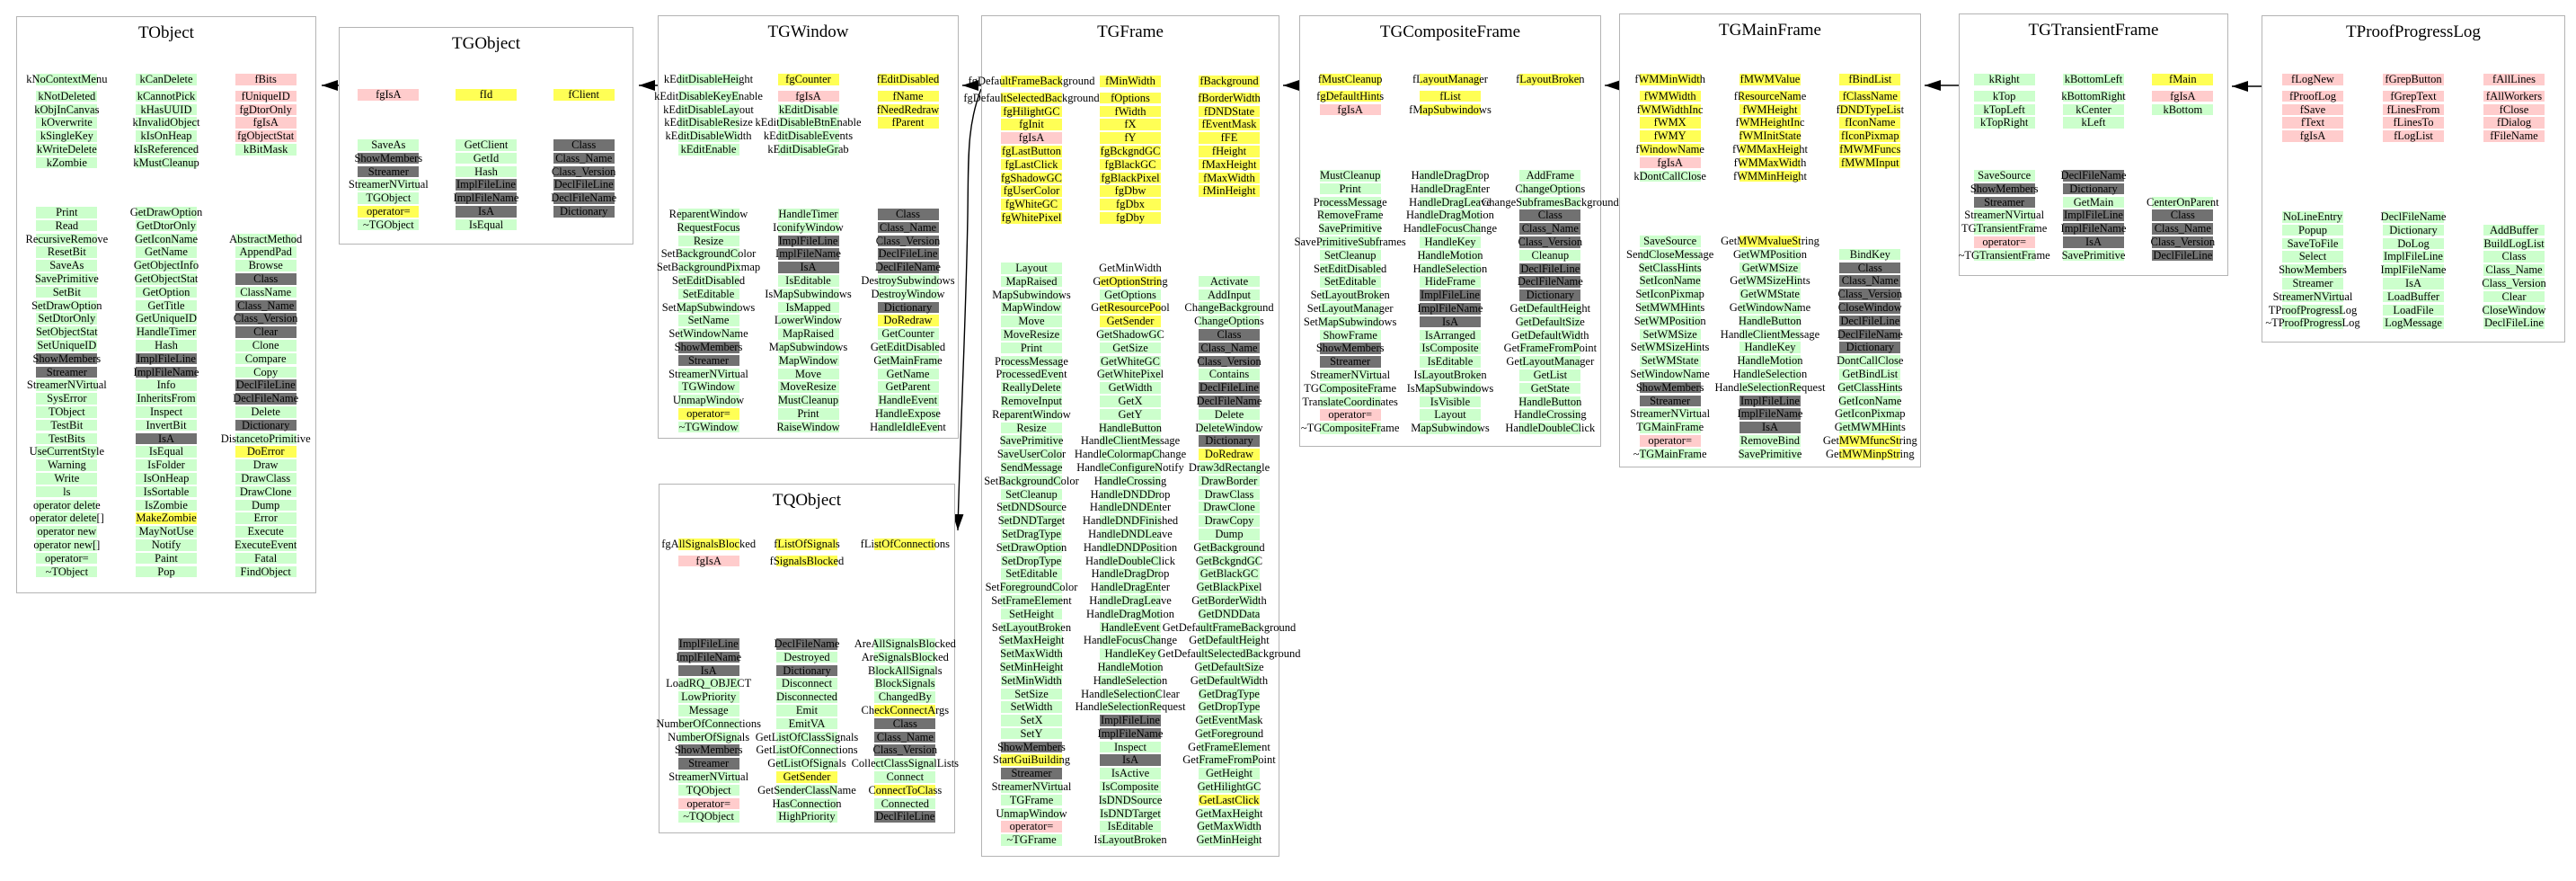 This screenshot has height=881, width=2576. Describe the element at coordinates (2413, 110) in the screenshot. I see `member-flinesfrom: fLinesFrom` at that location.